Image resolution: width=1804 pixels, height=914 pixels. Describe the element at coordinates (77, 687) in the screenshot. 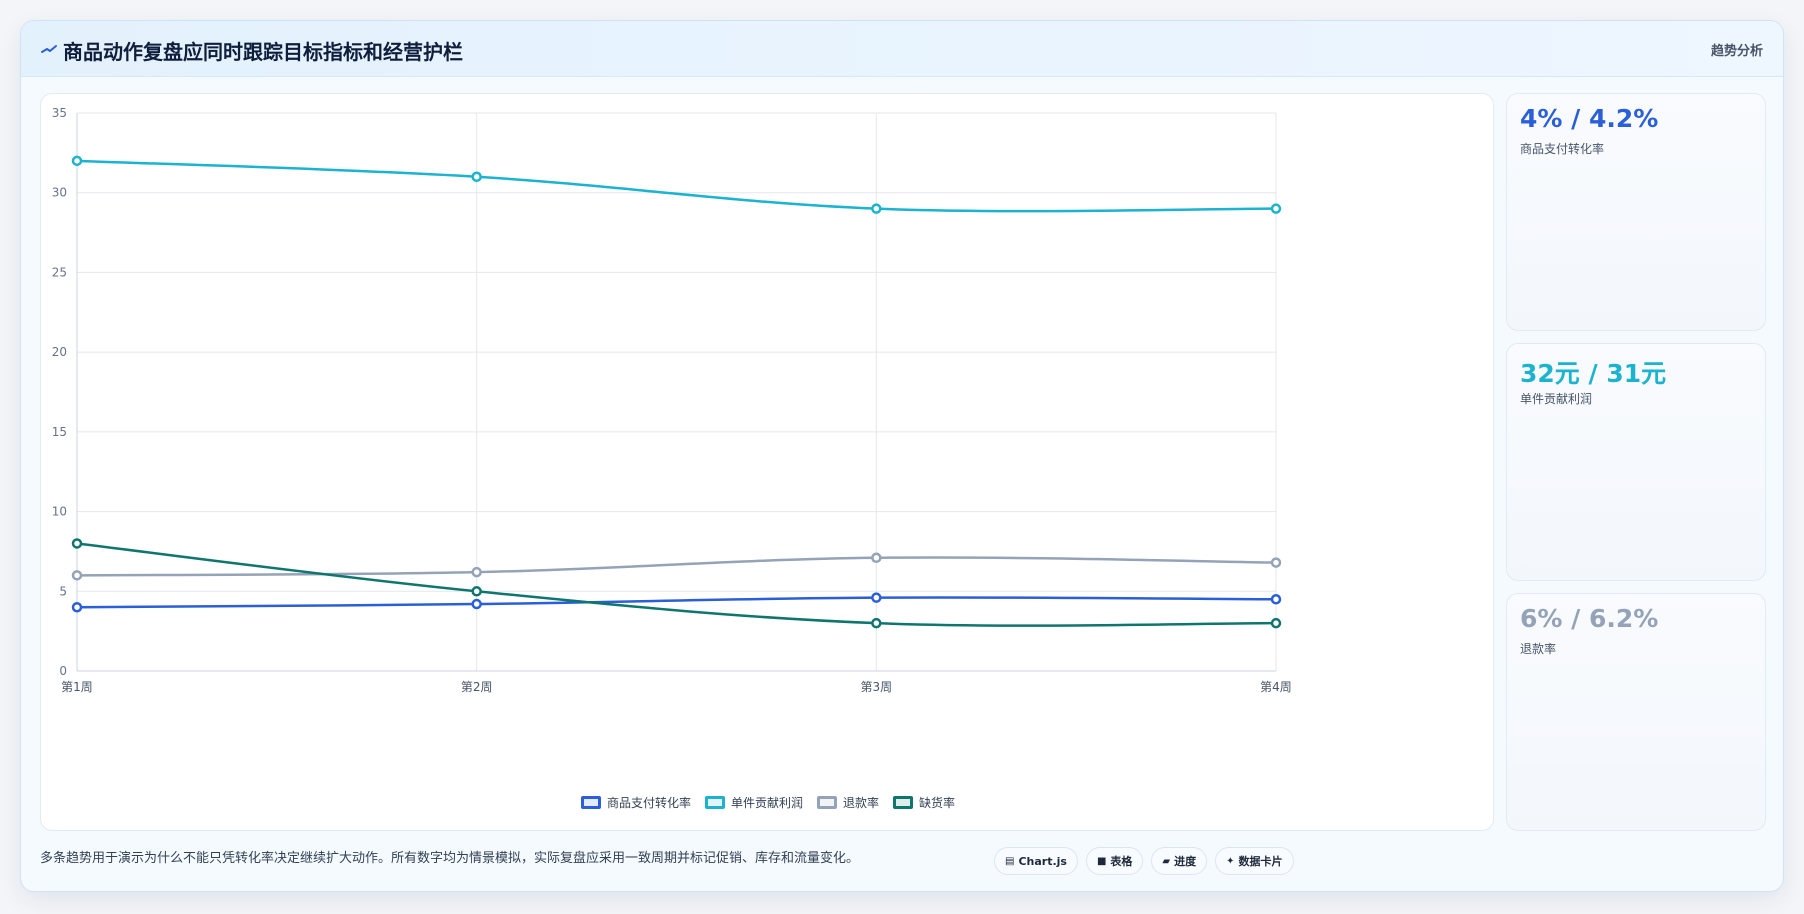

I see `x-tick-label: 第1周` at that location.